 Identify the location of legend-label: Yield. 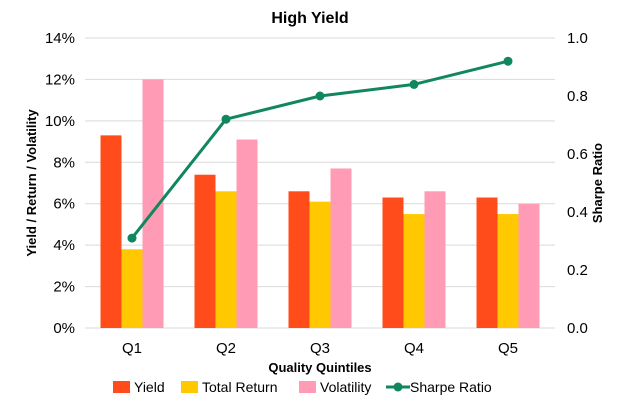
(149, 387).